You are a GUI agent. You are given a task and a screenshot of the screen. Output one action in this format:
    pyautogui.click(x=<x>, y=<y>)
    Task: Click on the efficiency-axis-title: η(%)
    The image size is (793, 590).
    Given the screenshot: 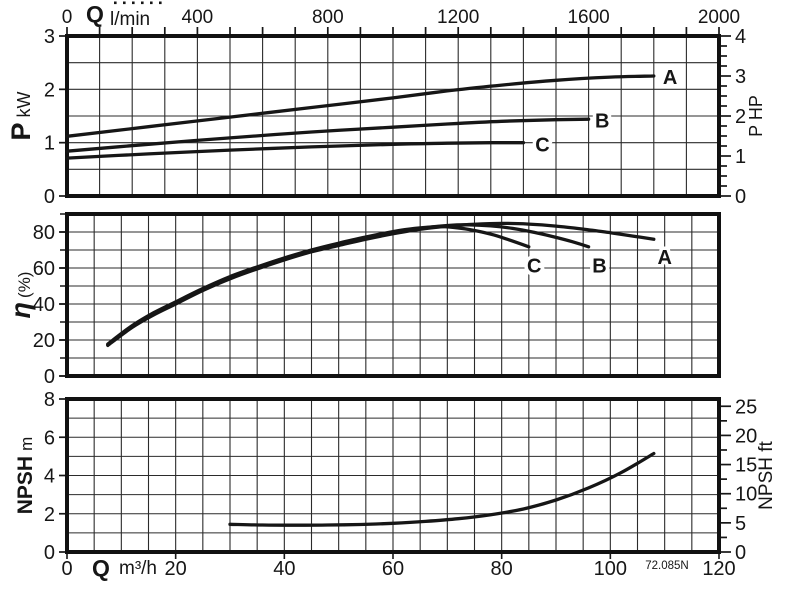 What is the action you would take?
    pyautogui.click(x=21, y=295)
    